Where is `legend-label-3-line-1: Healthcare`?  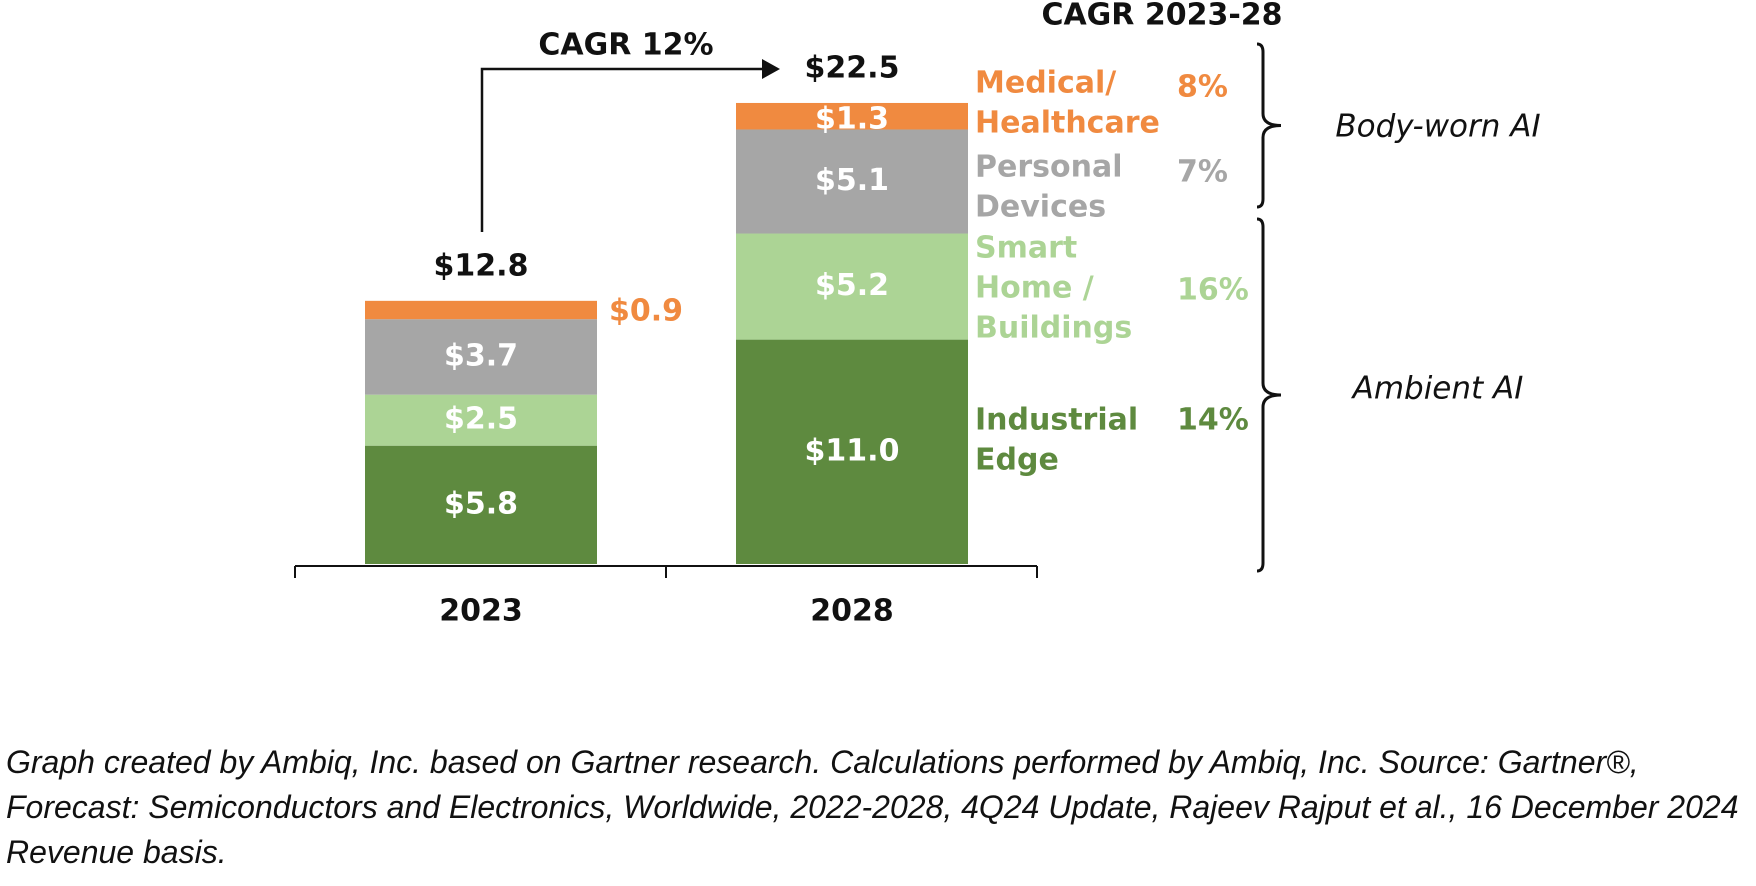 legend-label-3-line-1: Healthcare is located at coordinates (1067, 123).